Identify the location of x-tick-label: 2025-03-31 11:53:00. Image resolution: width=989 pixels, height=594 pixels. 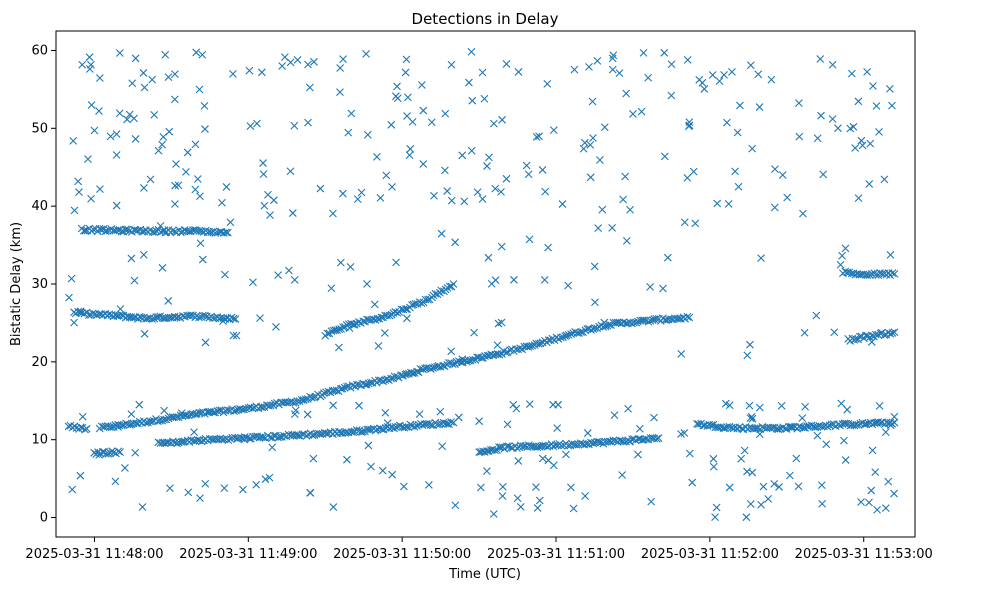
(864, 554).